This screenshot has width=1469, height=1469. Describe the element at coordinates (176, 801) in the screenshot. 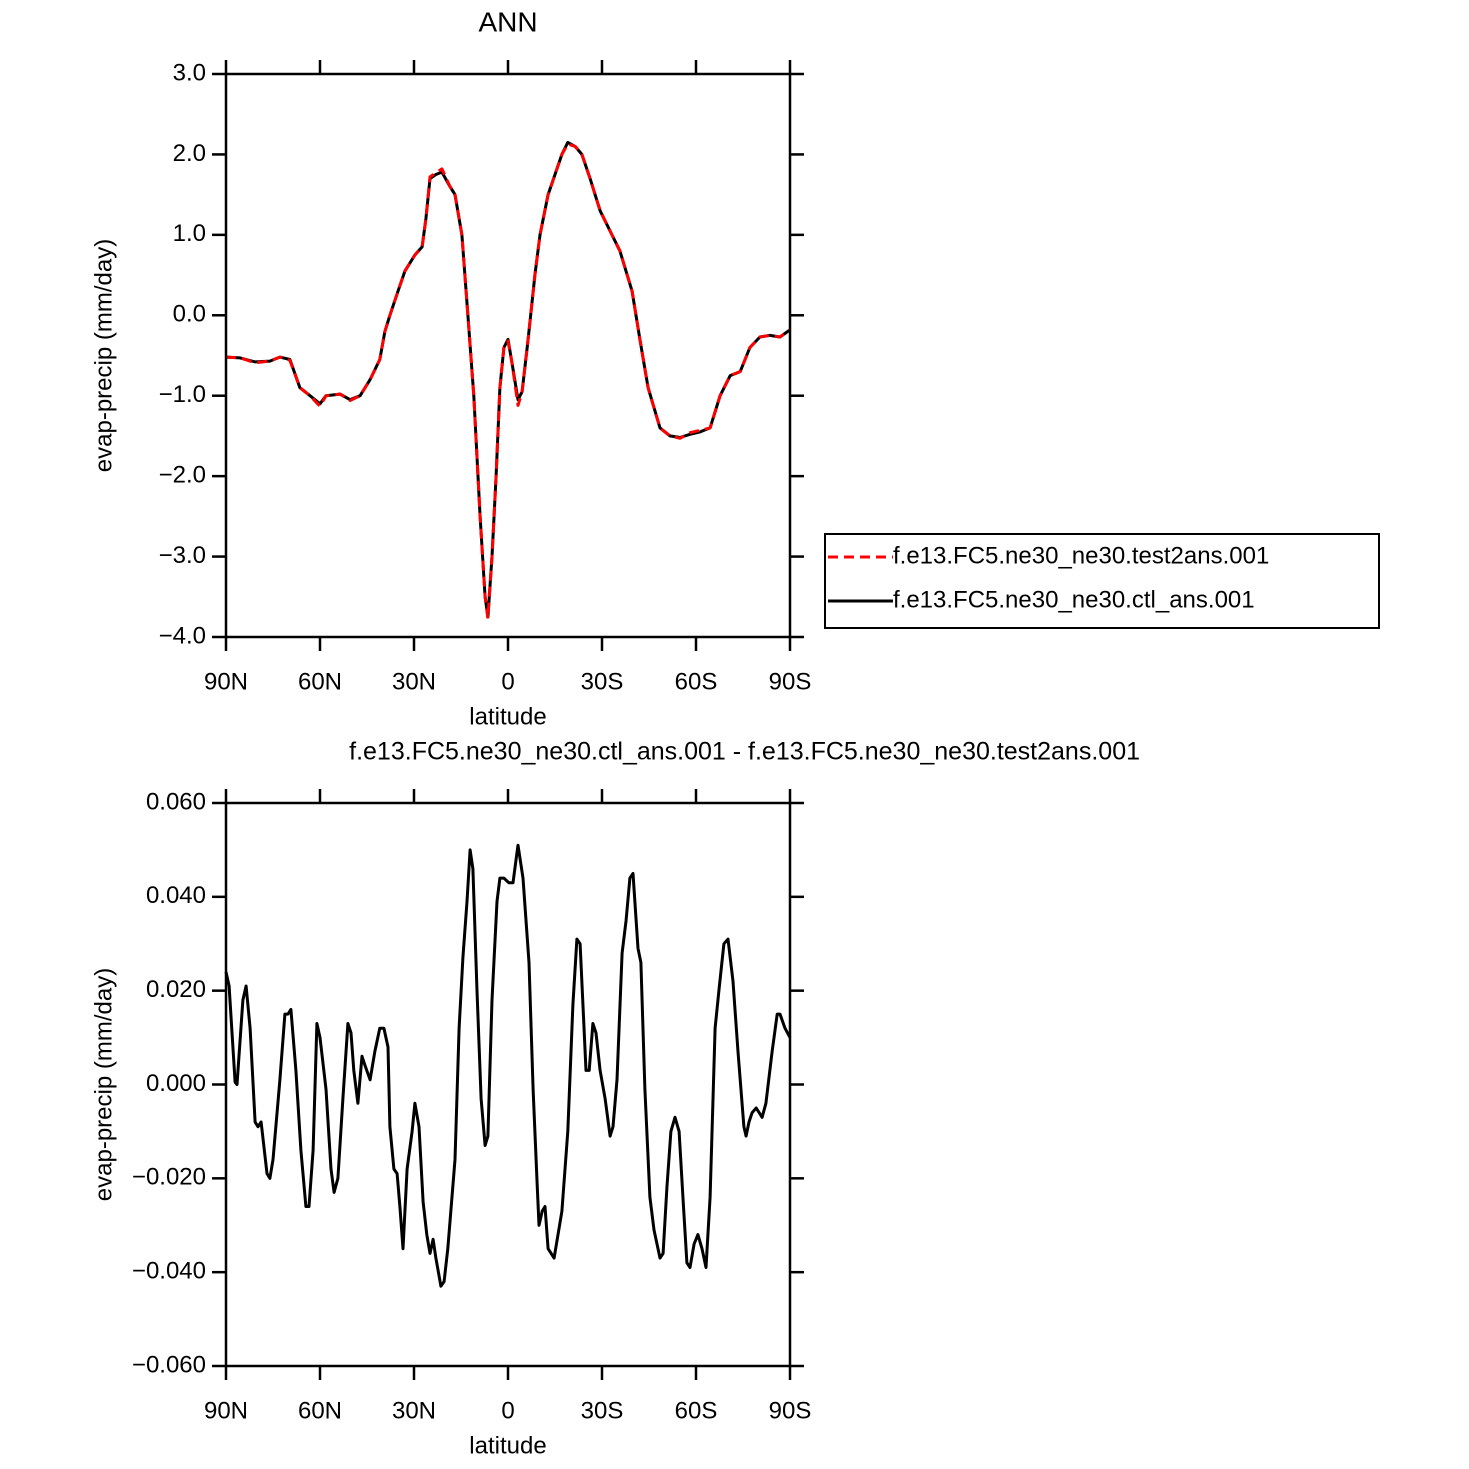

I see `y-tick-label: 0.060` at that location.